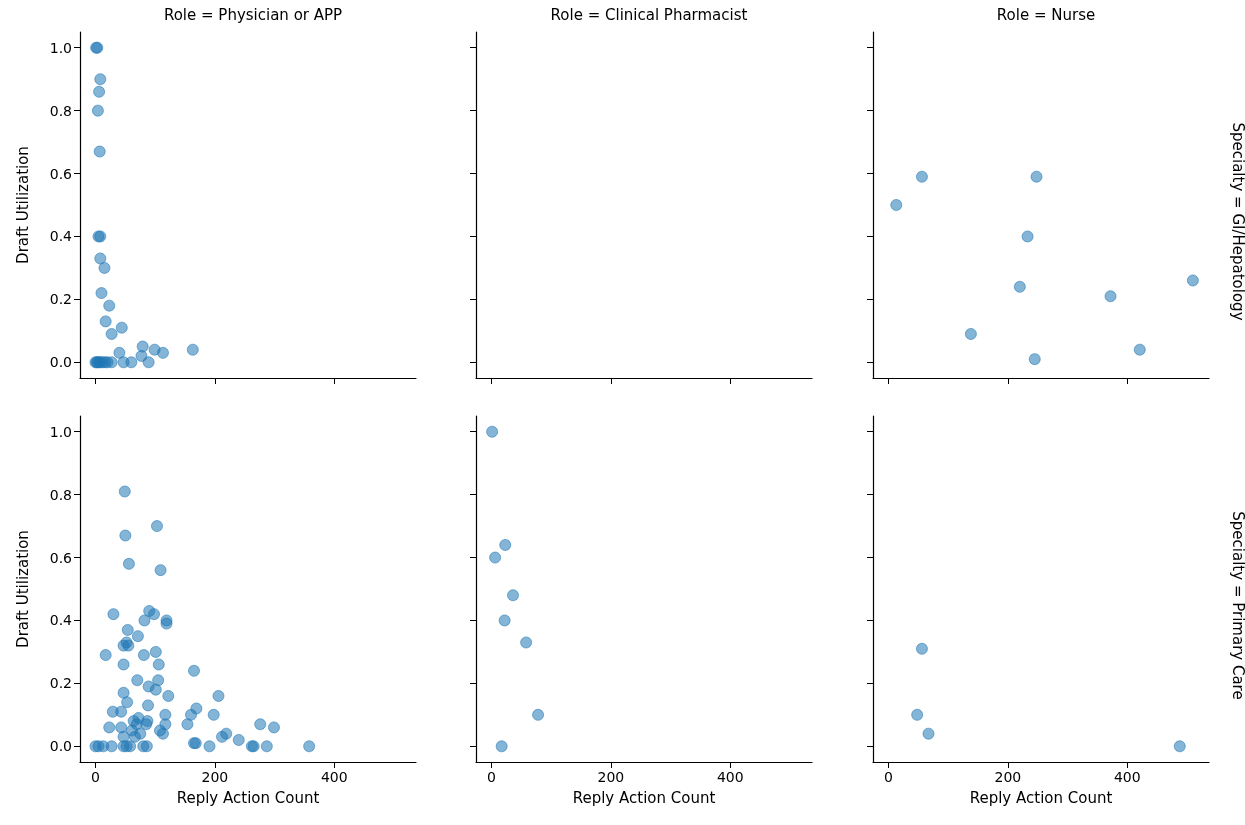  Describe the element at coordinates (253, 14) in the screenshot. I see `chart-title: Role = Physician or APP` at that location.